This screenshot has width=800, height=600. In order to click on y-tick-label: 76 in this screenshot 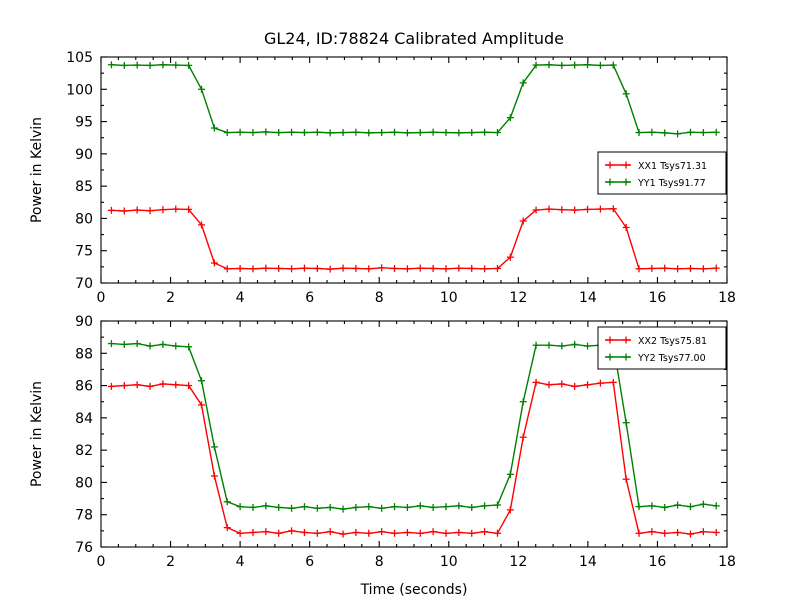, I will do `click(84, 548)`.